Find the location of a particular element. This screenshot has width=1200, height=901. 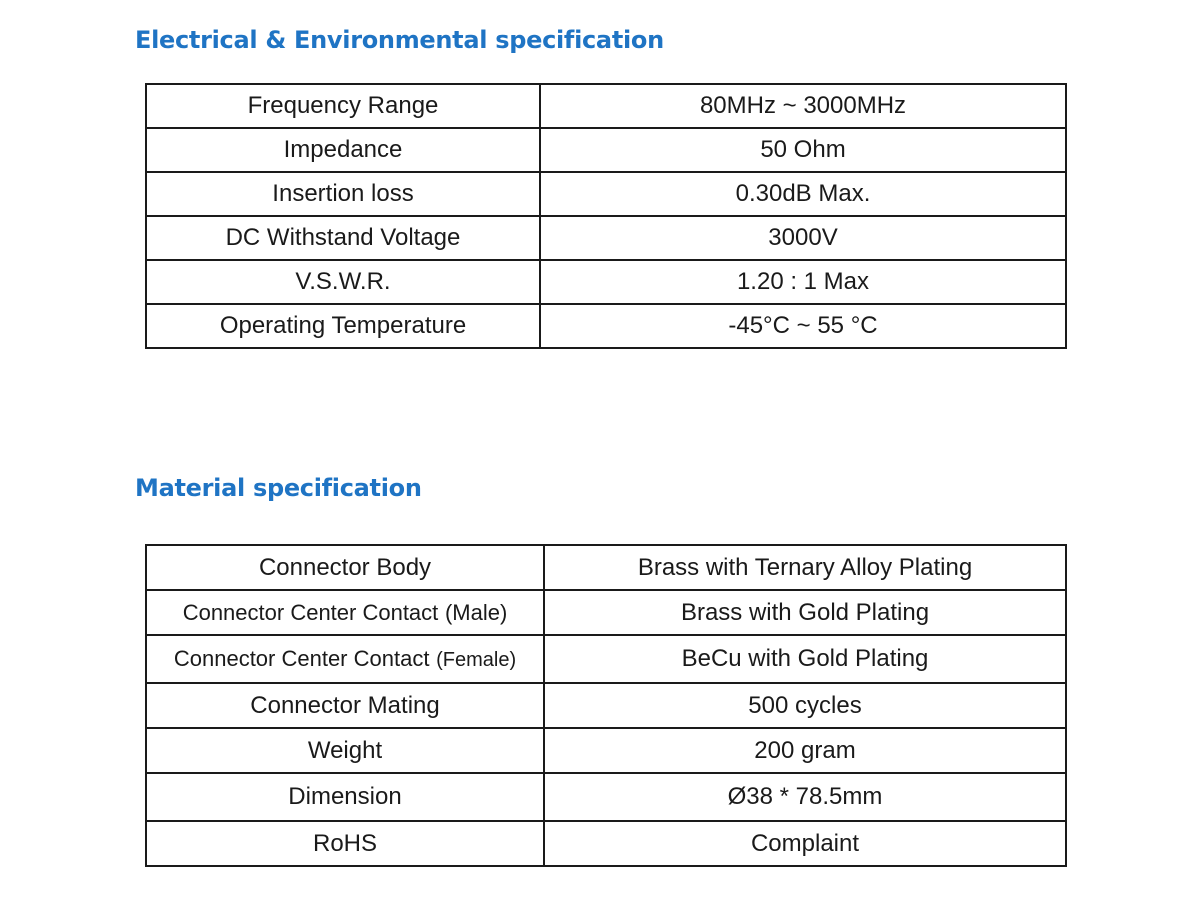

electrical-spec-title: Electrical & Environmental specification is located at coordinates (399, 40).